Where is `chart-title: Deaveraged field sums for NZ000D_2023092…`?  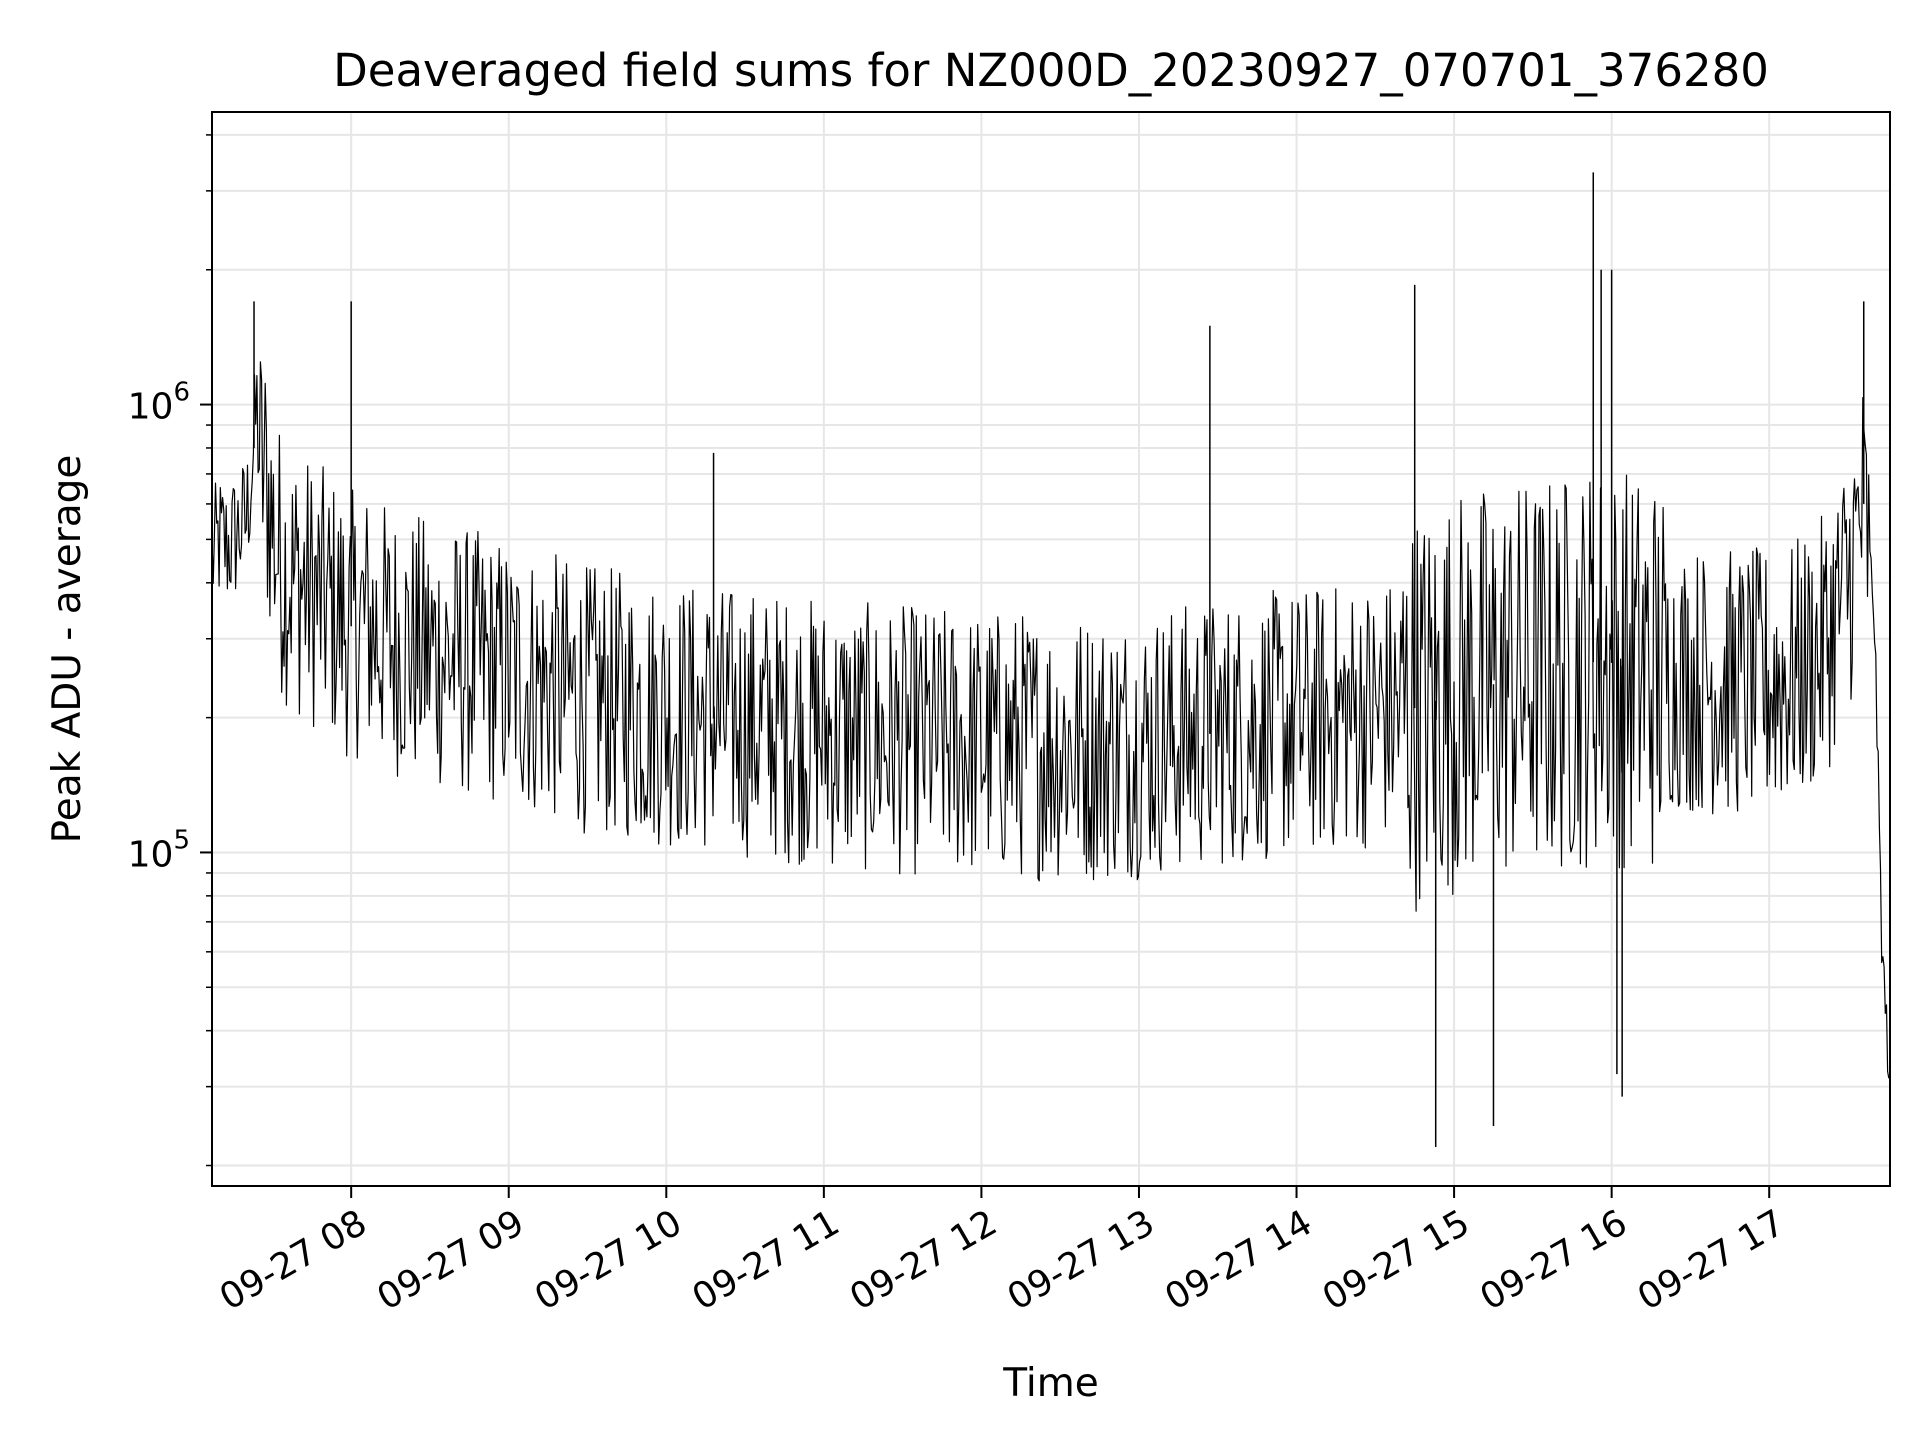
chart-title: Deaveraged field sums for NZ000D_2023092… is located at coordinates (1051, 70).